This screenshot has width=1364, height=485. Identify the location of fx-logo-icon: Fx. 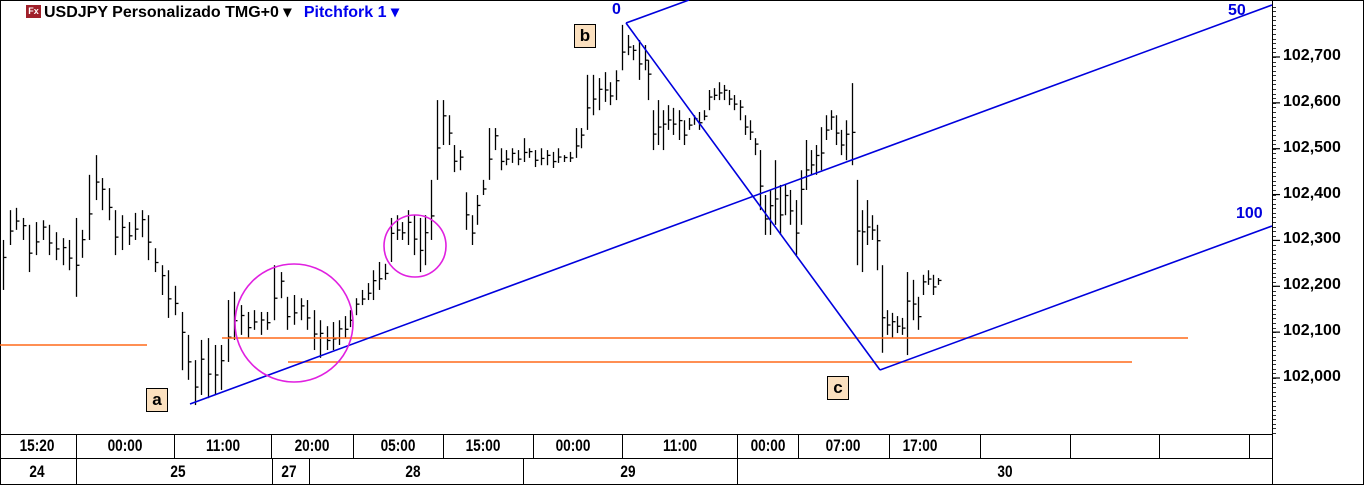
(33, 11).